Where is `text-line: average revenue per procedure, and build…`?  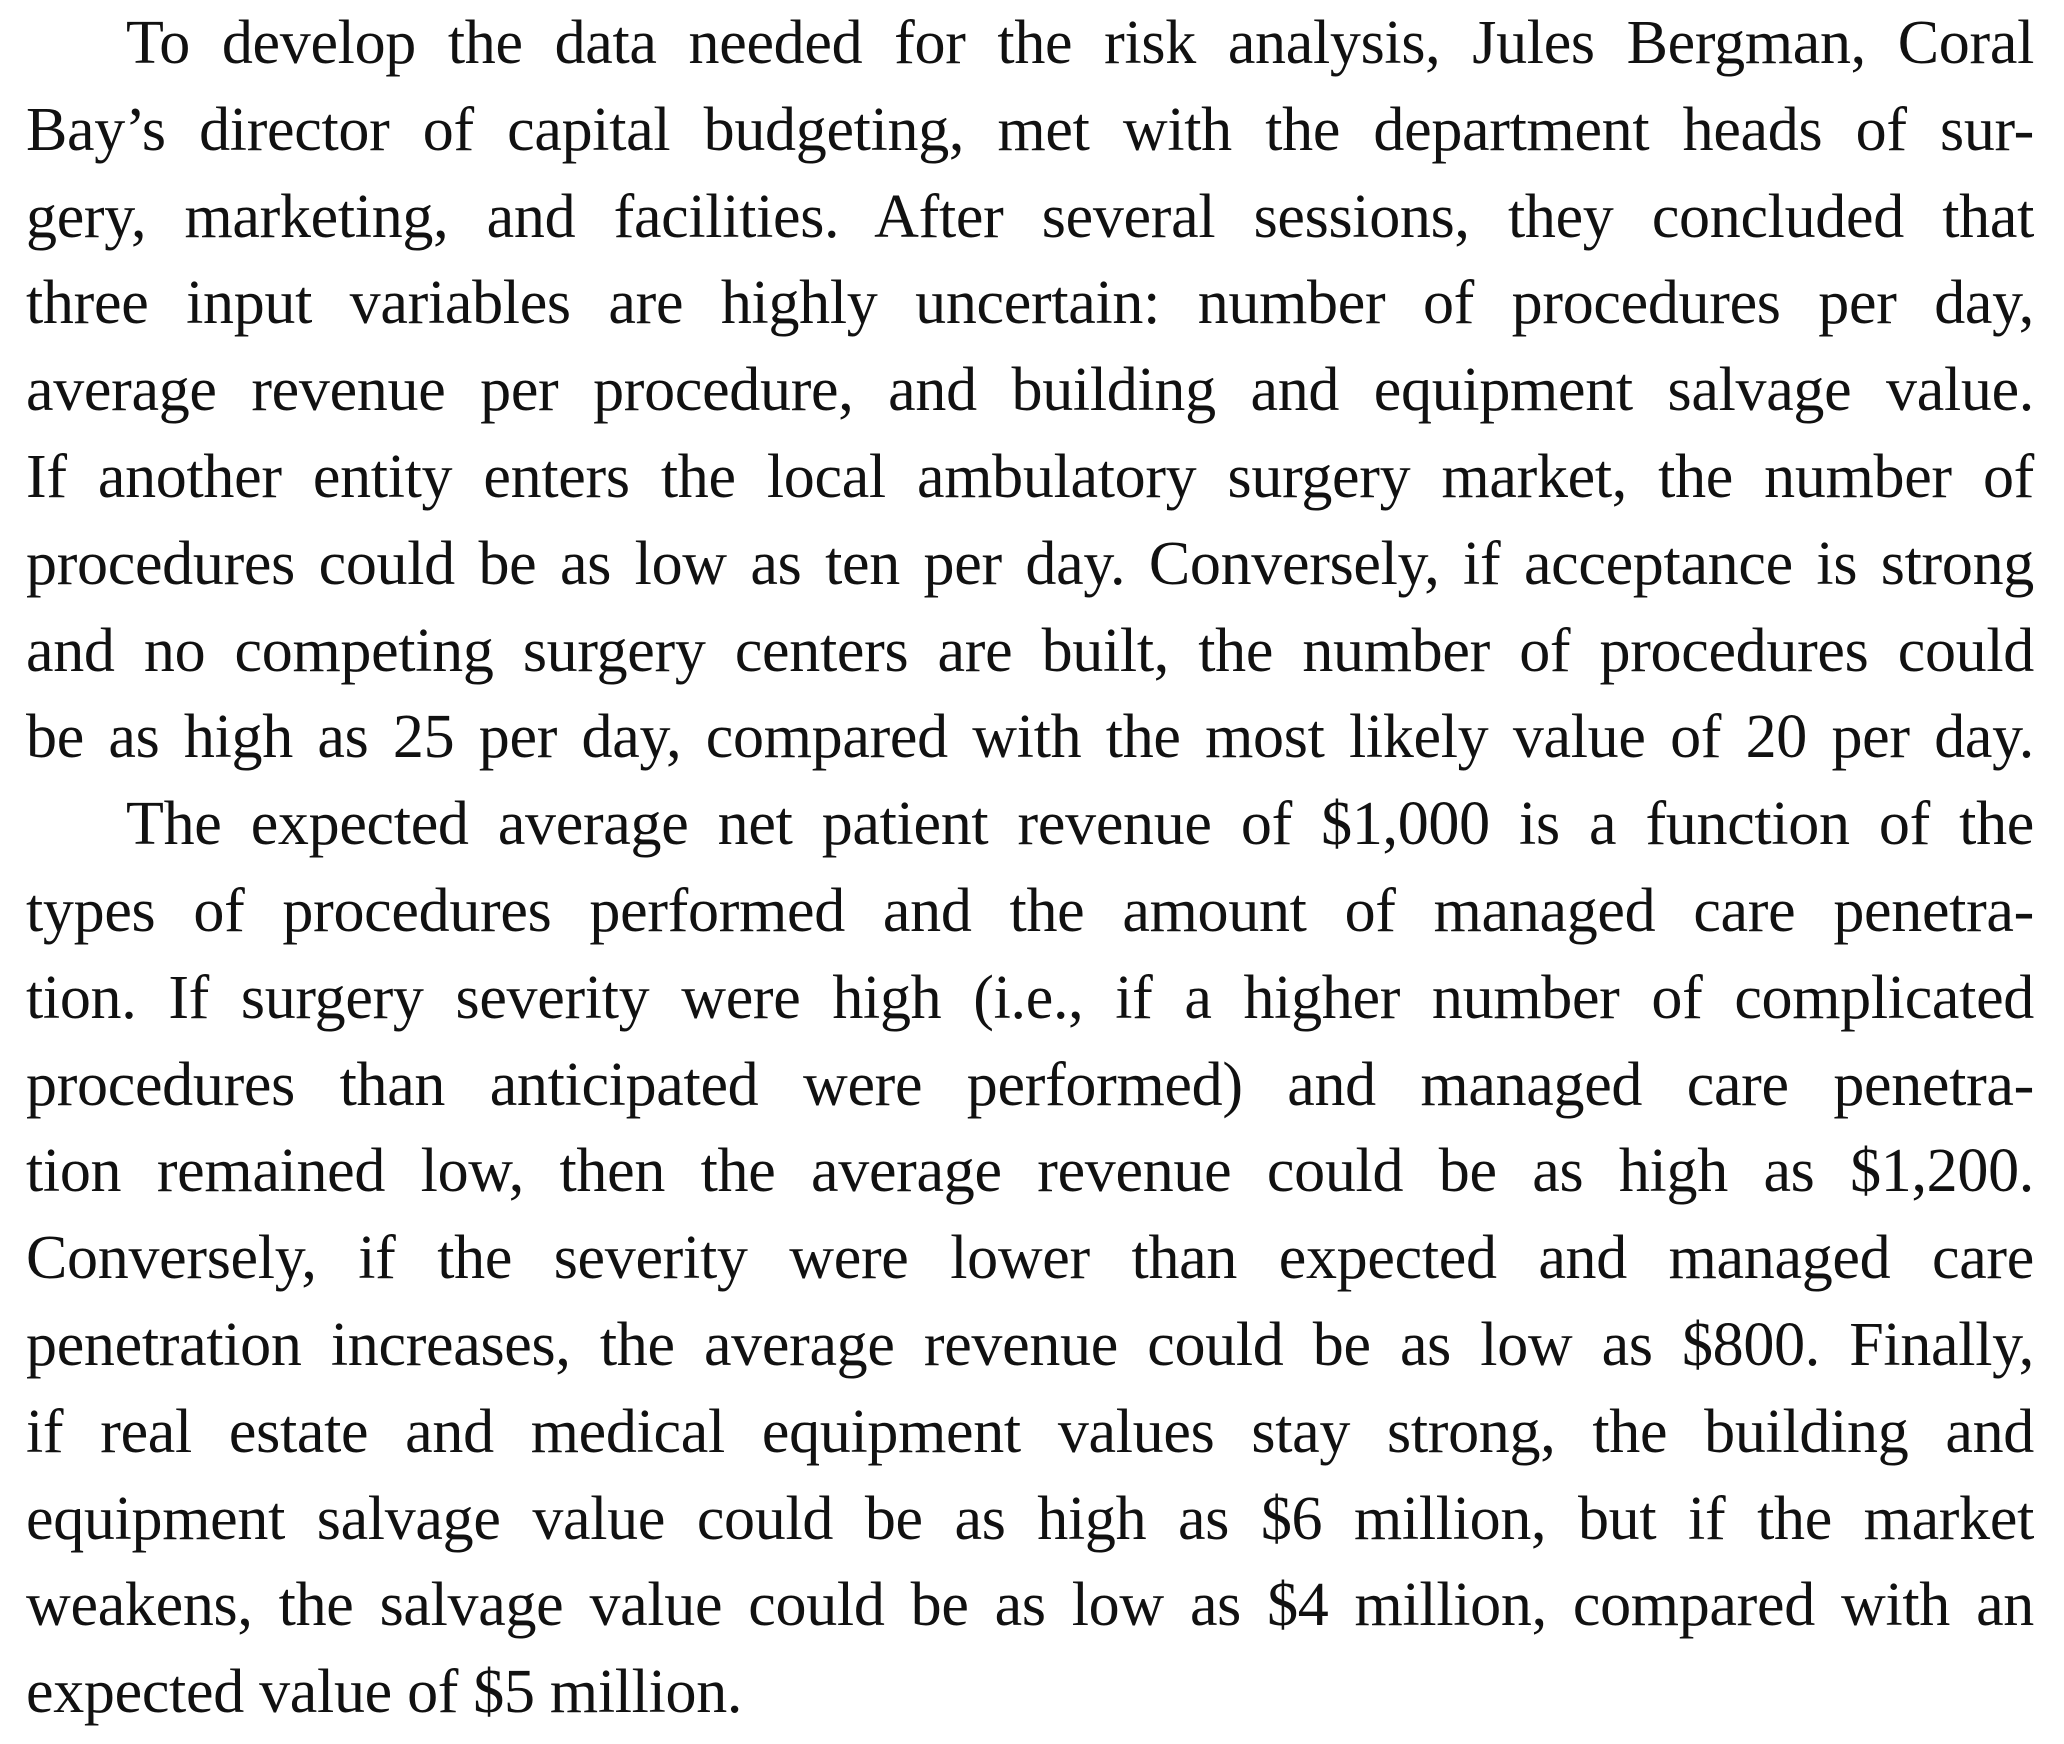 text-line: average revenue per procedure, and build… is located at coordinates (1030, 390).